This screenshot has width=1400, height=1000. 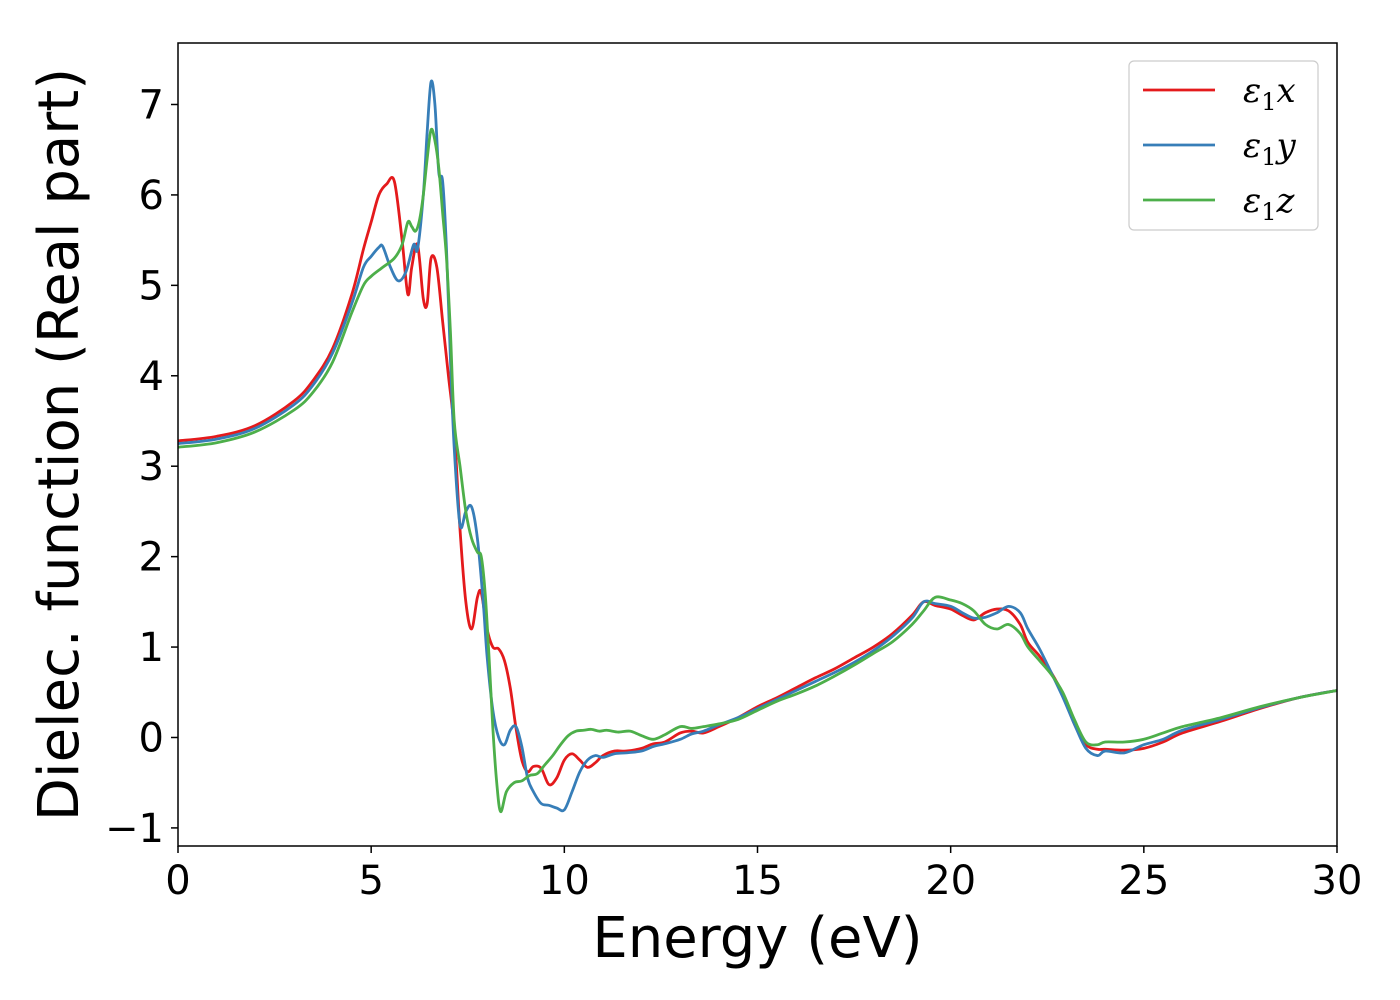 What do you see at coordinates (151, 738) in the screenshot?
I see `y-tick-label: 0` at bounding box center [151, 738].